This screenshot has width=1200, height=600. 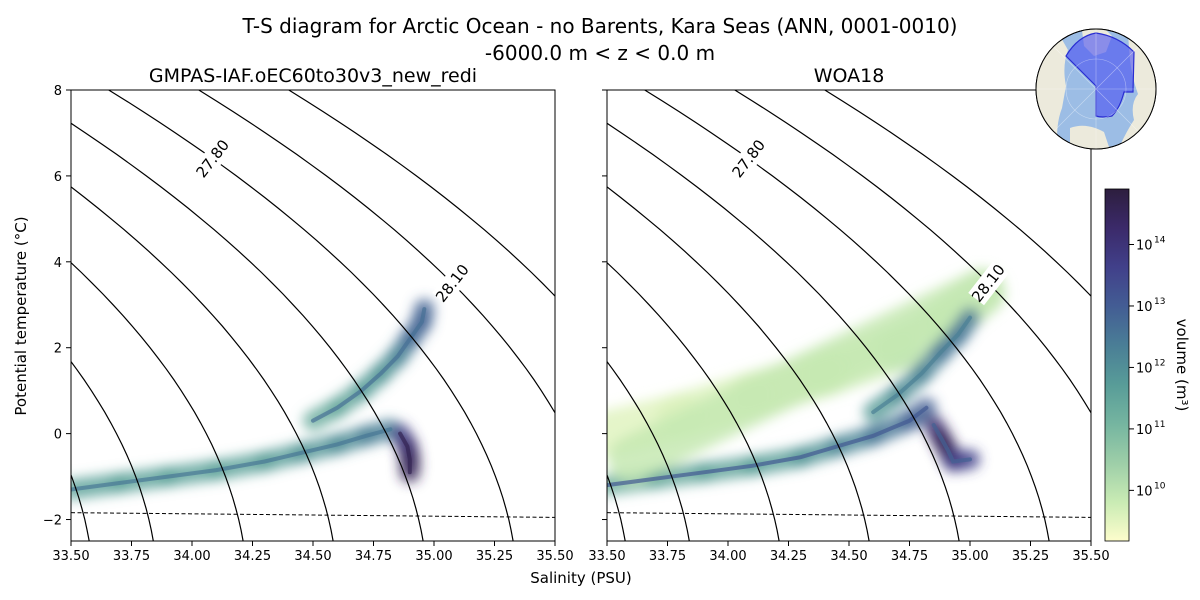 I want to click on right-contour-26.60, so click(x=648, y=450).